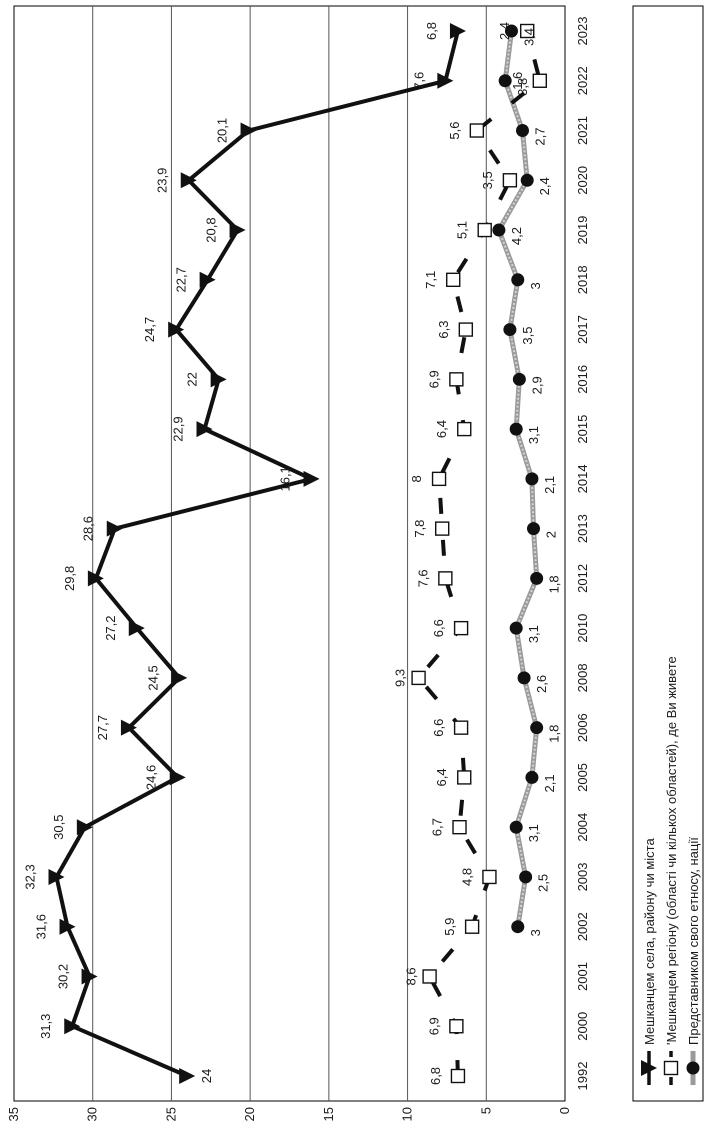 This screenshot has width=705, height=1141. What do you see at coordinates (449, 927) in the screenshot?
I see `data-label: 5,9` at bounding box center [449, 927].